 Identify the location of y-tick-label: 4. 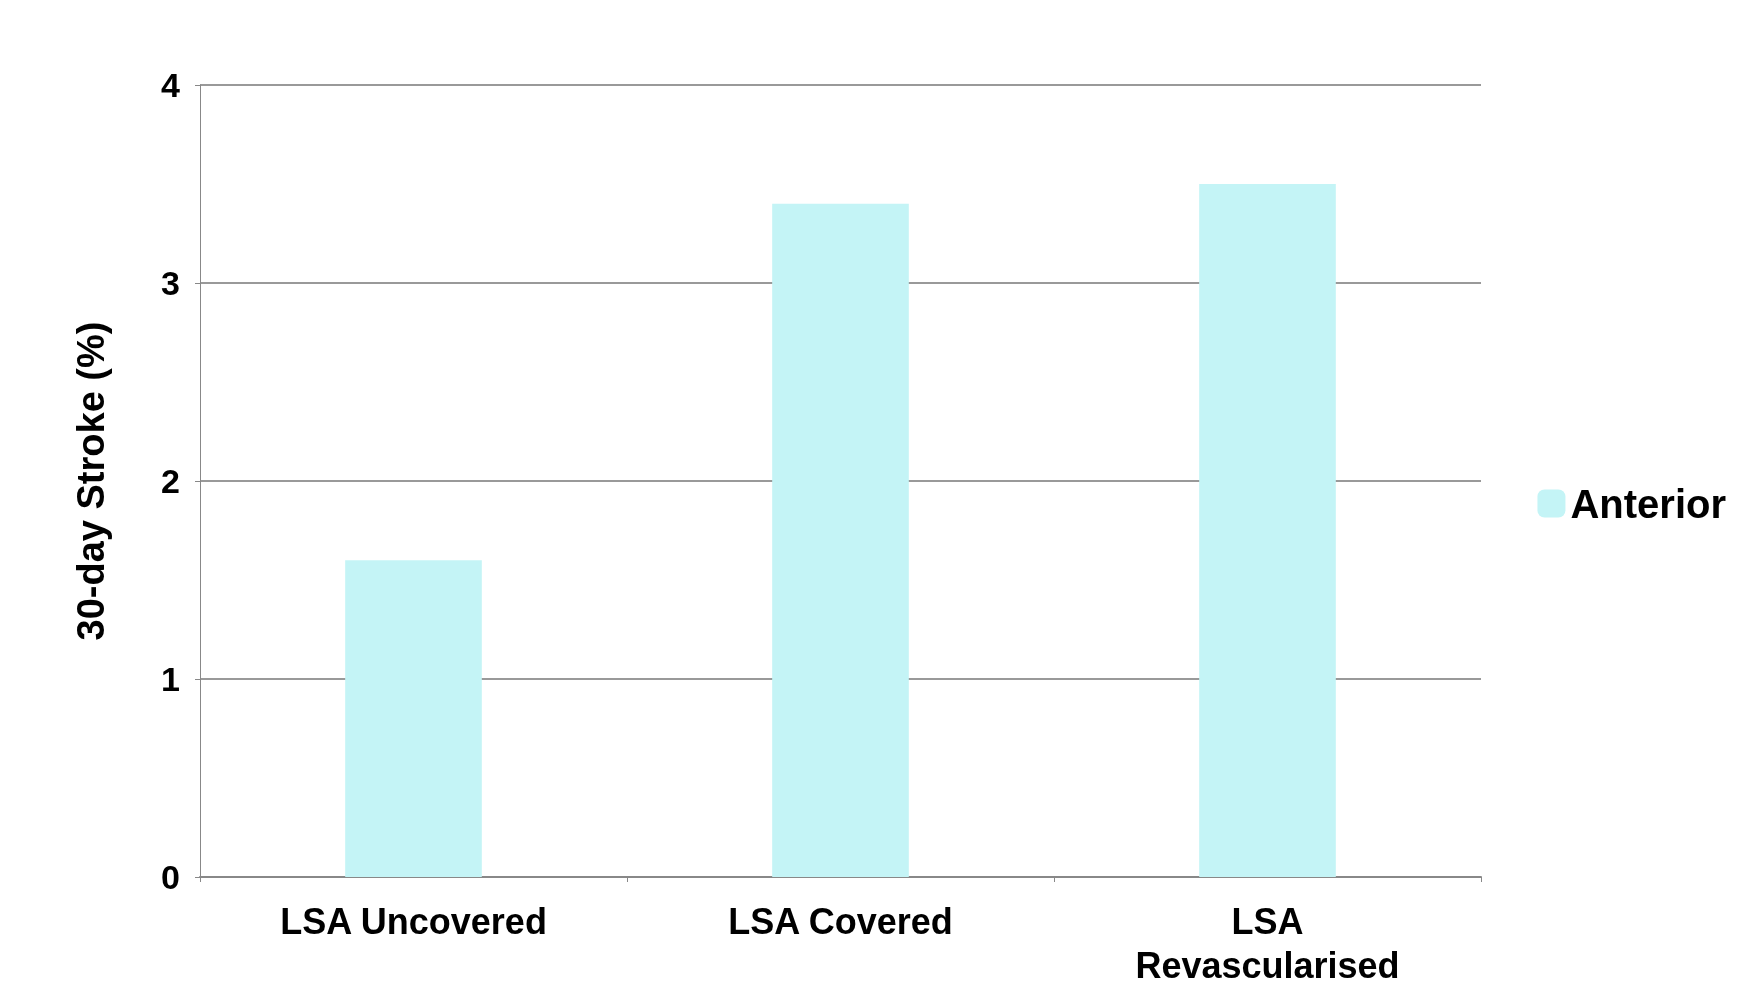
(171, 85).